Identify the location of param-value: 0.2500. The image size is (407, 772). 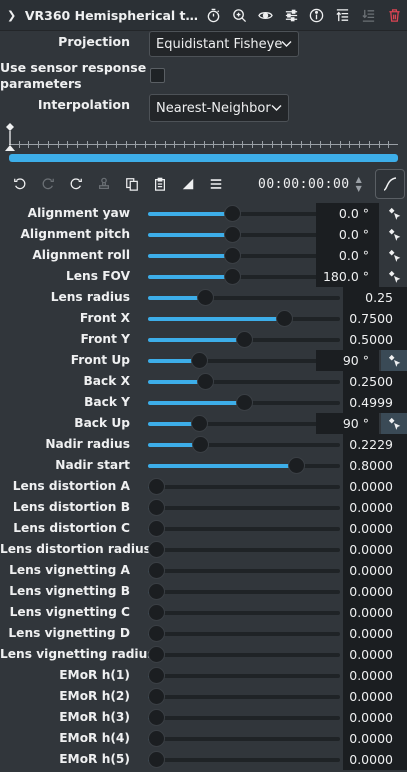
(375, 381).